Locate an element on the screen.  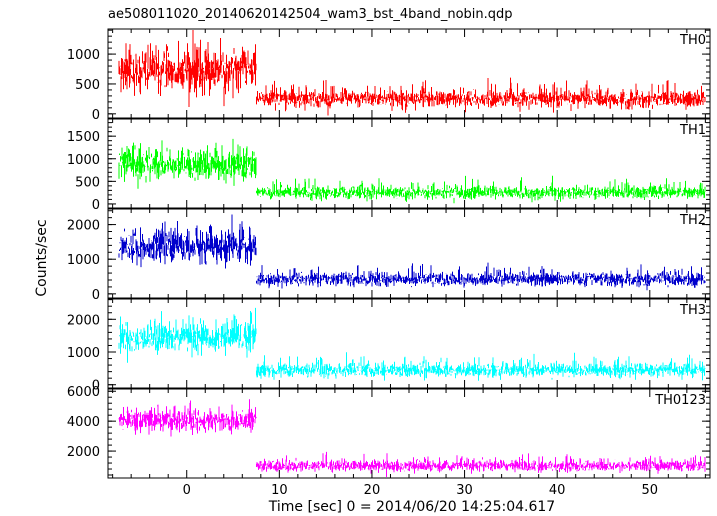
panel-label: TH0123 is located at coordinates (680, 400).